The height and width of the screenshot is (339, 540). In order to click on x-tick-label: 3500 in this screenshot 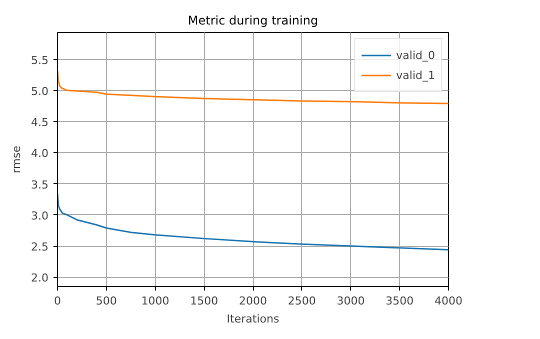, I will do `click(400, 301)`.